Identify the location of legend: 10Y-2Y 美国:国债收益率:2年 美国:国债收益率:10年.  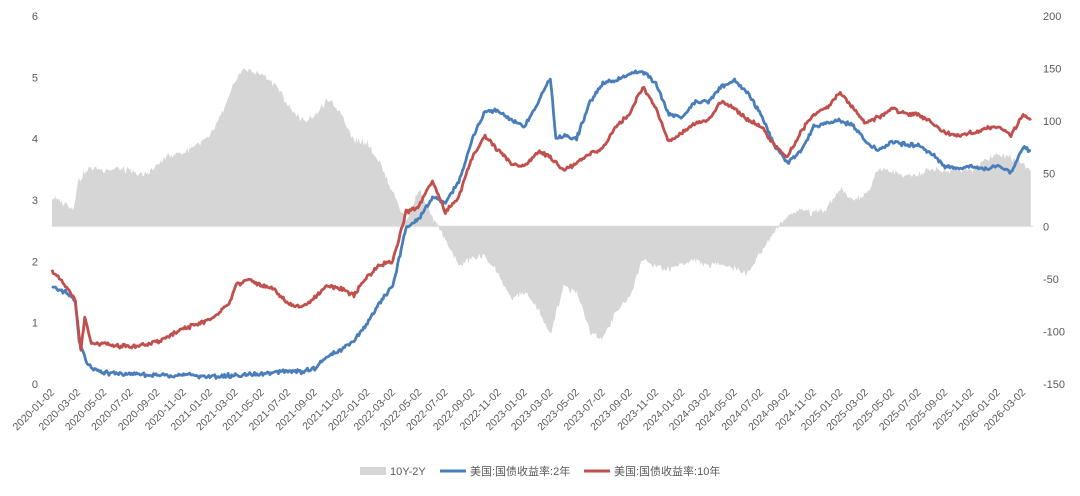
(540, 471).